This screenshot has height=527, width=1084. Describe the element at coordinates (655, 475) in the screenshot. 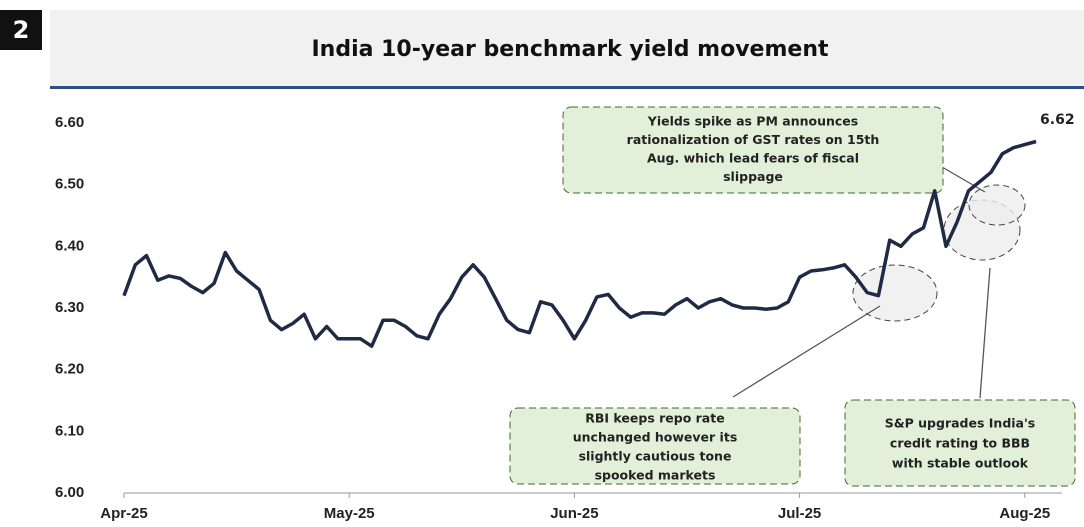

I see `annotation-line: spooked markets` at that location.